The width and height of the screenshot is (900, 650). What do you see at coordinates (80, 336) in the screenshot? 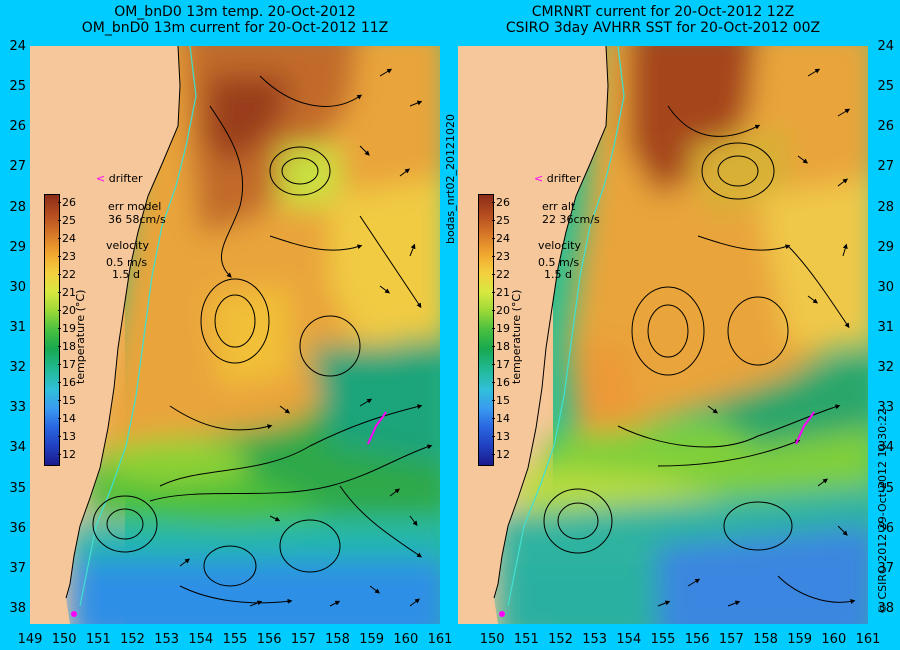
I see `colorbar-title: temperature (°C)` at bounding box center [80, 336].